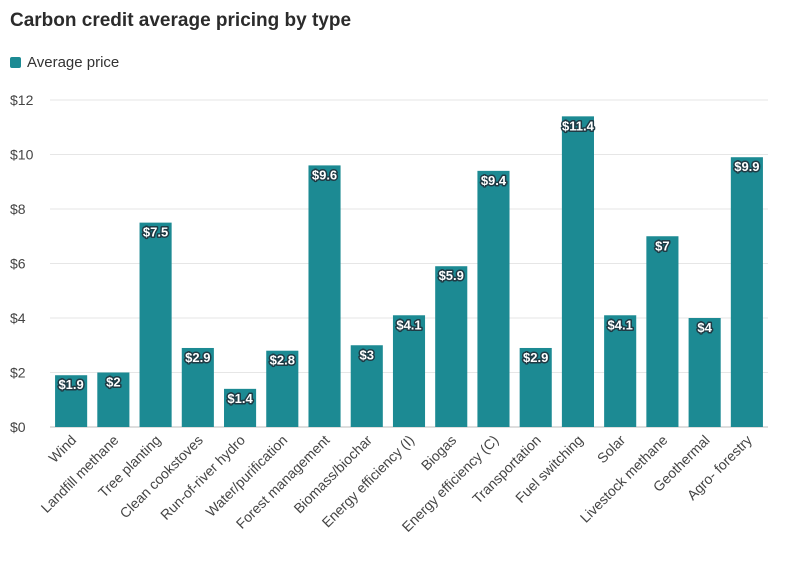  What do you see at coordinates (240, 398) in the screenshot?
I see `data-label: $1.4` at bounding box center [240, 398].